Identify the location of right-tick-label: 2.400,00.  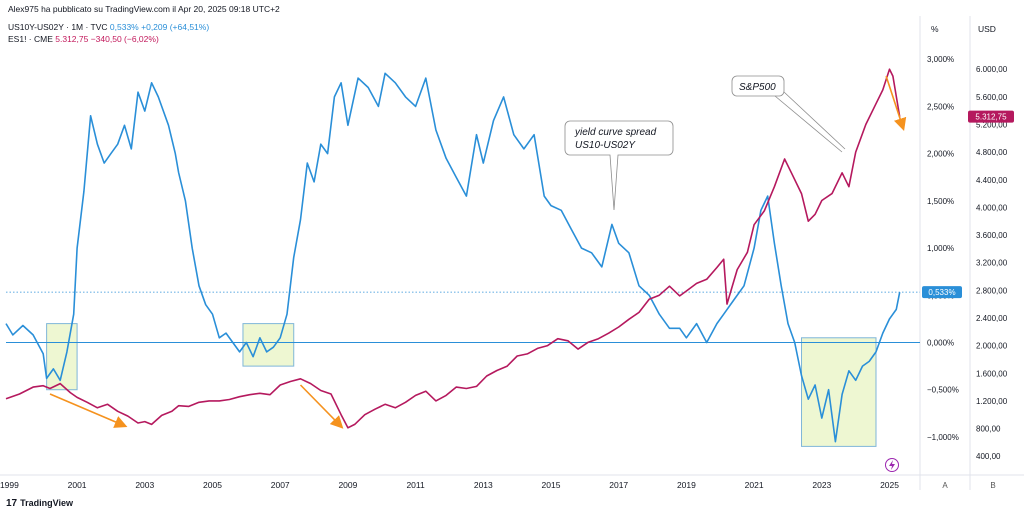
(992, 318).